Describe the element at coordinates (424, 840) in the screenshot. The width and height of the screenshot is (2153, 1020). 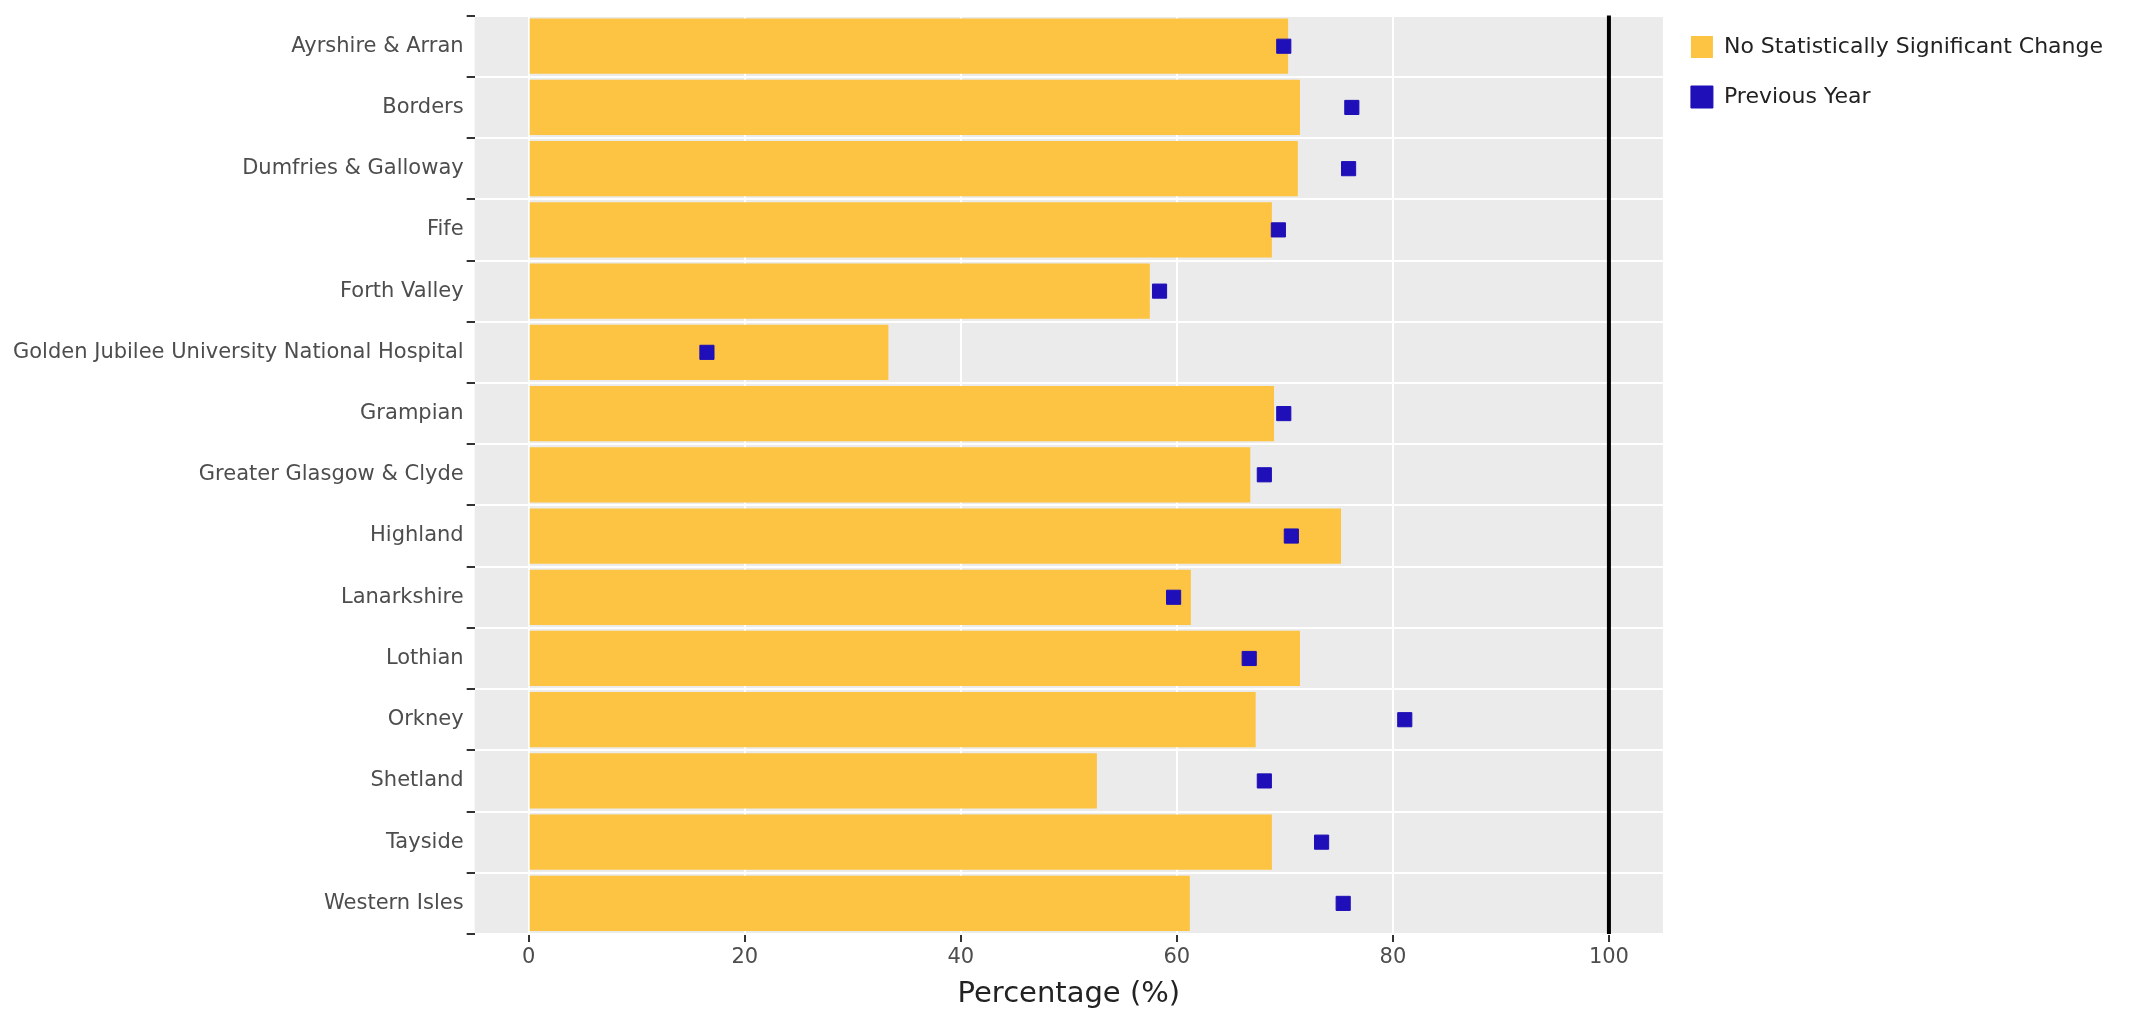
I see `y-tick-label: Tayside` at that location.